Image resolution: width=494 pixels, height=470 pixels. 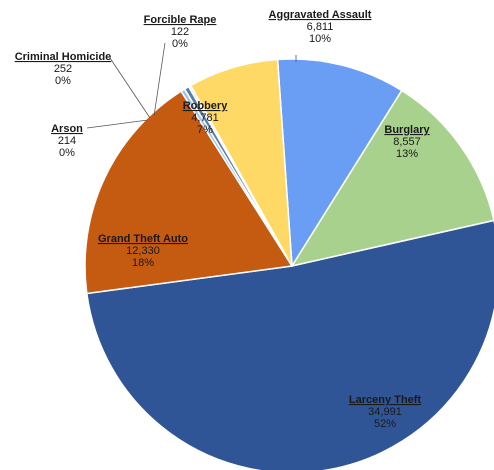 I want to click on slice-value: 252, so click(x=63, y=69).